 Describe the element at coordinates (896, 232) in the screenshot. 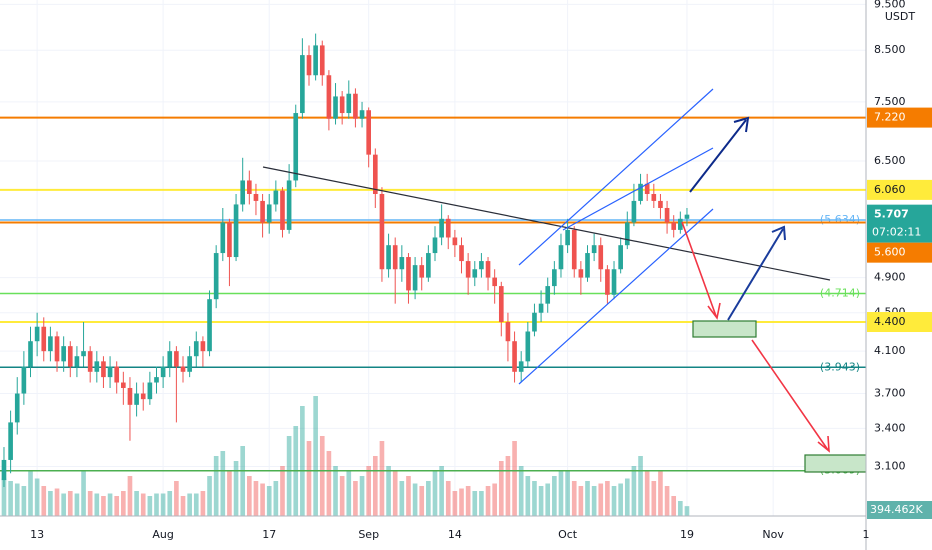

I see `countdown-label: 07:02:11` at that location.